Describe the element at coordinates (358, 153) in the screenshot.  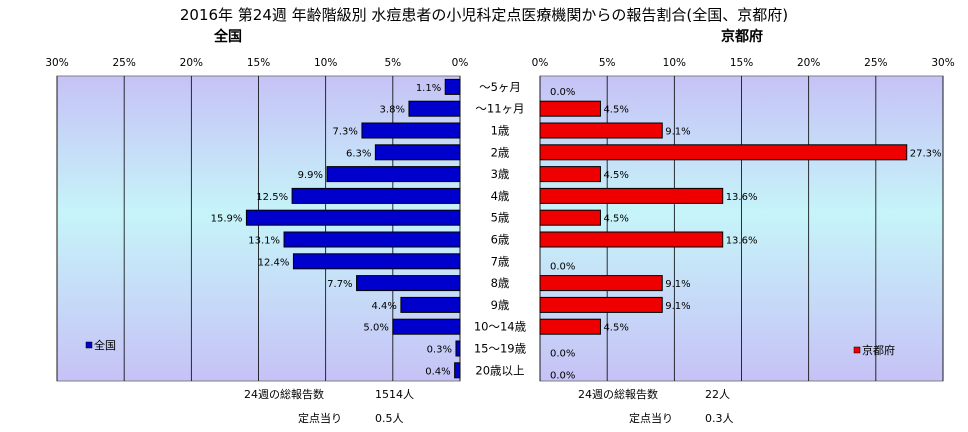
I see `left-data-label: 6.3%` at that location.